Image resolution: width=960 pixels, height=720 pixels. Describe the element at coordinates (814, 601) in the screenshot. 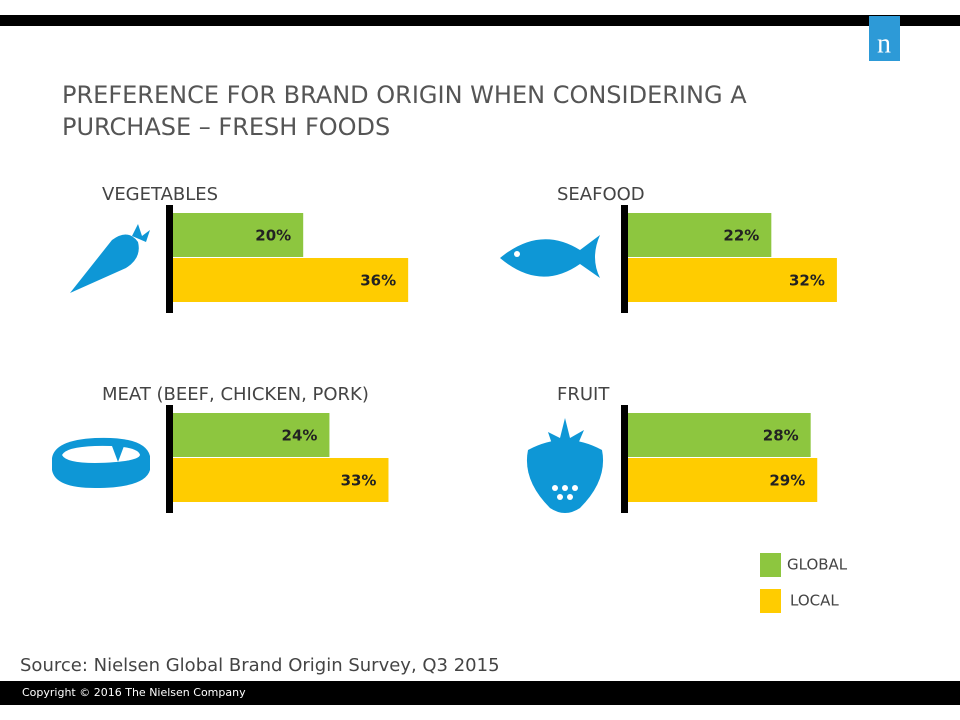

I see `legend-label: LOCAL` at that location.